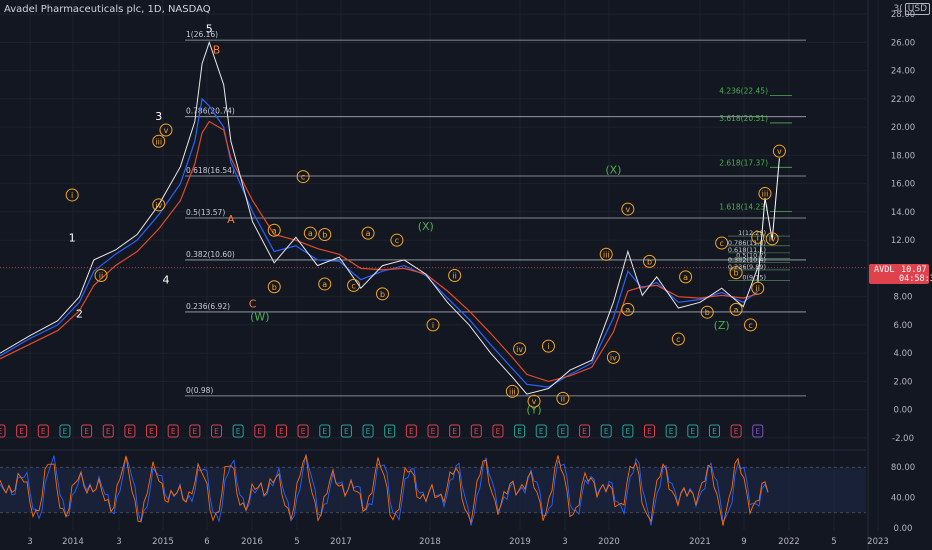  Describe the element at coordinates (609, 542) in the screenshot. I see `x-tick-label: 2020` at that location.